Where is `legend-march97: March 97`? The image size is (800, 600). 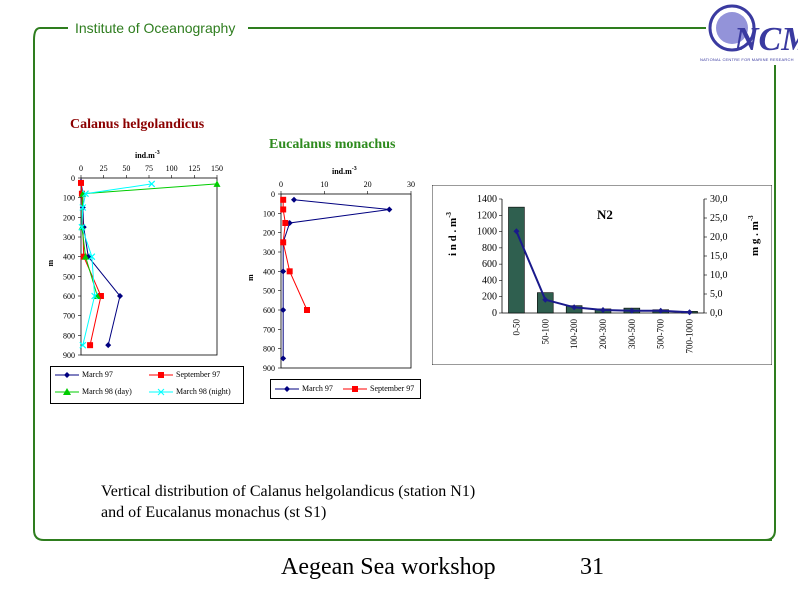
legend-march97: March 97 is located at coordinates (84, 374).